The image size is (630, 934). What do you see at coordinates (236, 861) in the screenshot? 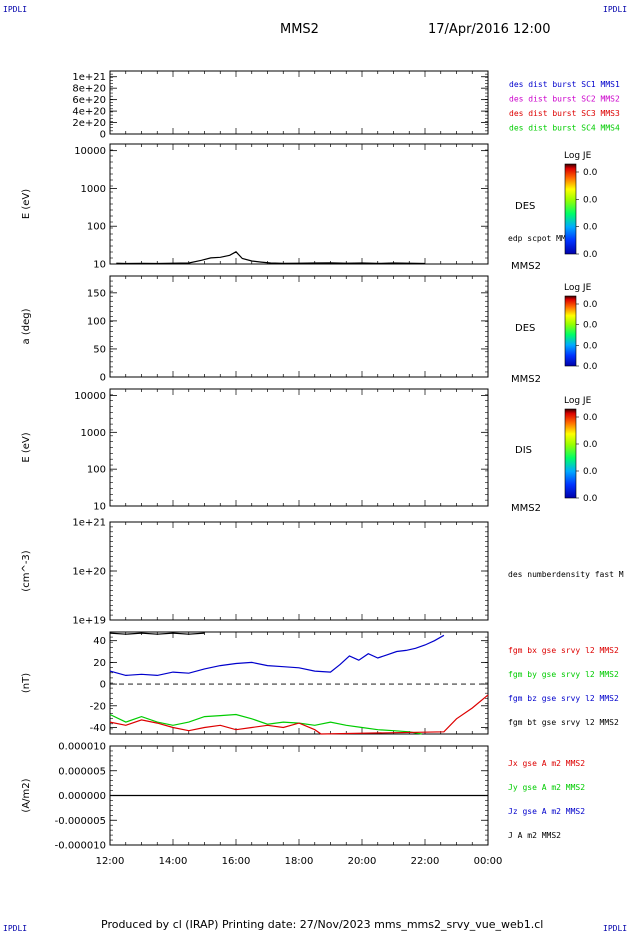
I see `x-tick-label: 16:00` at bounding box center [236, 861].